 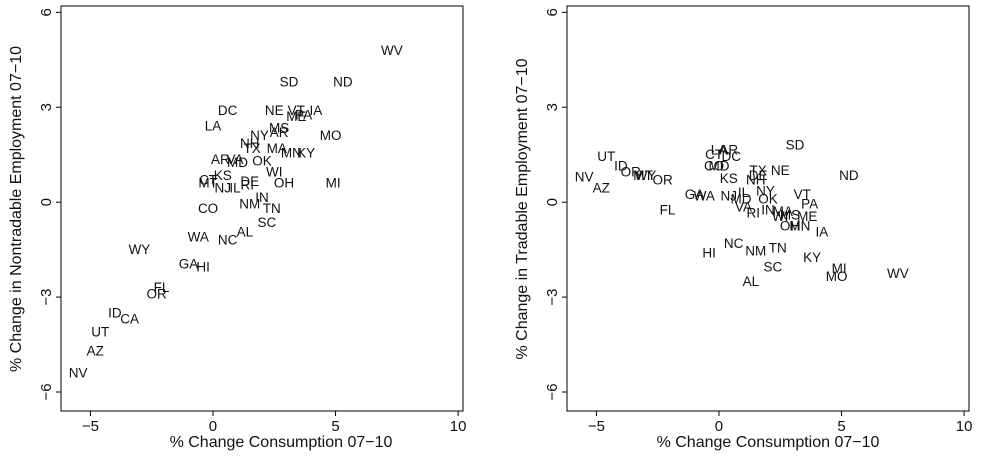 What do you see at coordinates (552, 202) in the screenshot?
I see `y-tick-label: 0` at bounding box center [552, 202].